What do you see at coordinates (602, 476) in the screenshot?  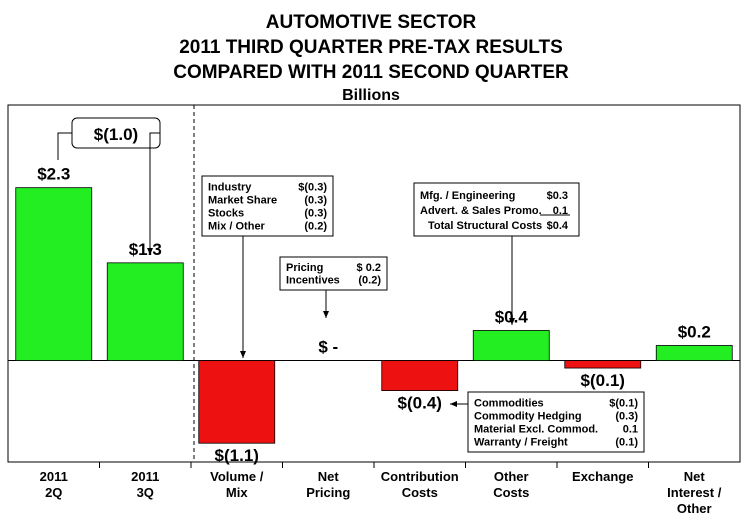 I see `x-tick-label: Exchange` at bounding box center [602, 476].